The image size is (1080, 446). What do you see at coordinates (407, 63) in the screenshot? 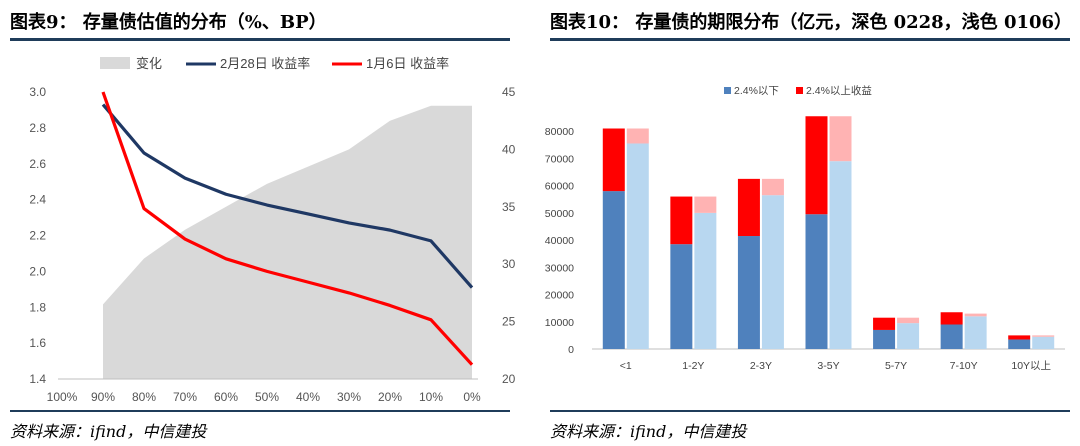
I see `legend-label-0106: 1月6日 收益率` at bounding box center [407, 63].